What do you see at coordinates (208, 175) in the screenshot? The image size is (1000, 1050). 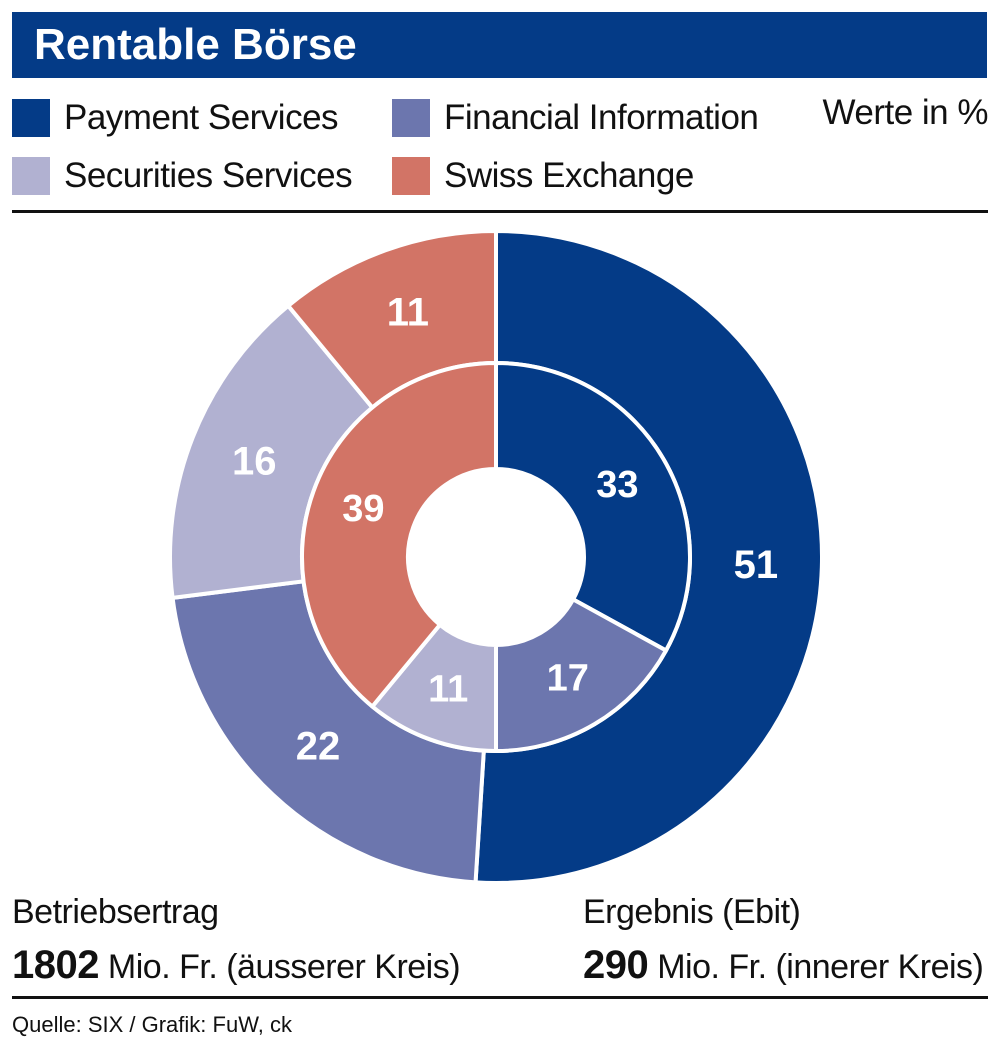 I see `legend-label: Securities Services` at bounding box center [208, 175].